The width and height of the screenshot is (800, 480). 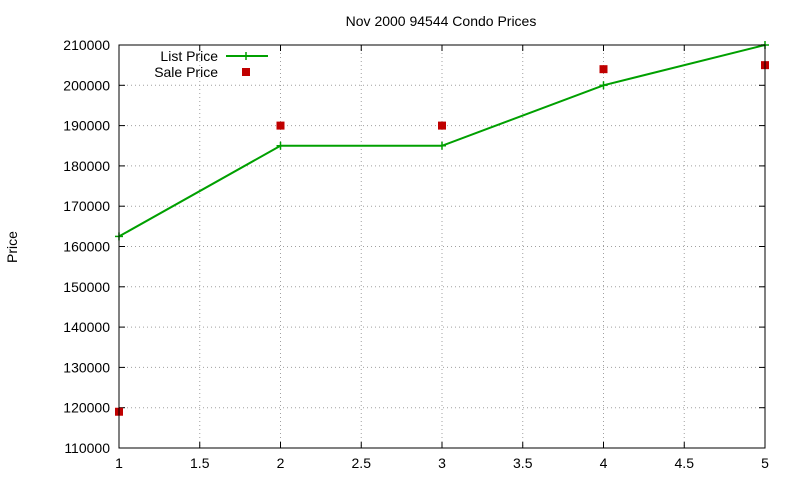 What do you see at coordinates (200, 463) in the screenshot?
I see `x-tick-label: 1.5` at bounding box center [200, 463].